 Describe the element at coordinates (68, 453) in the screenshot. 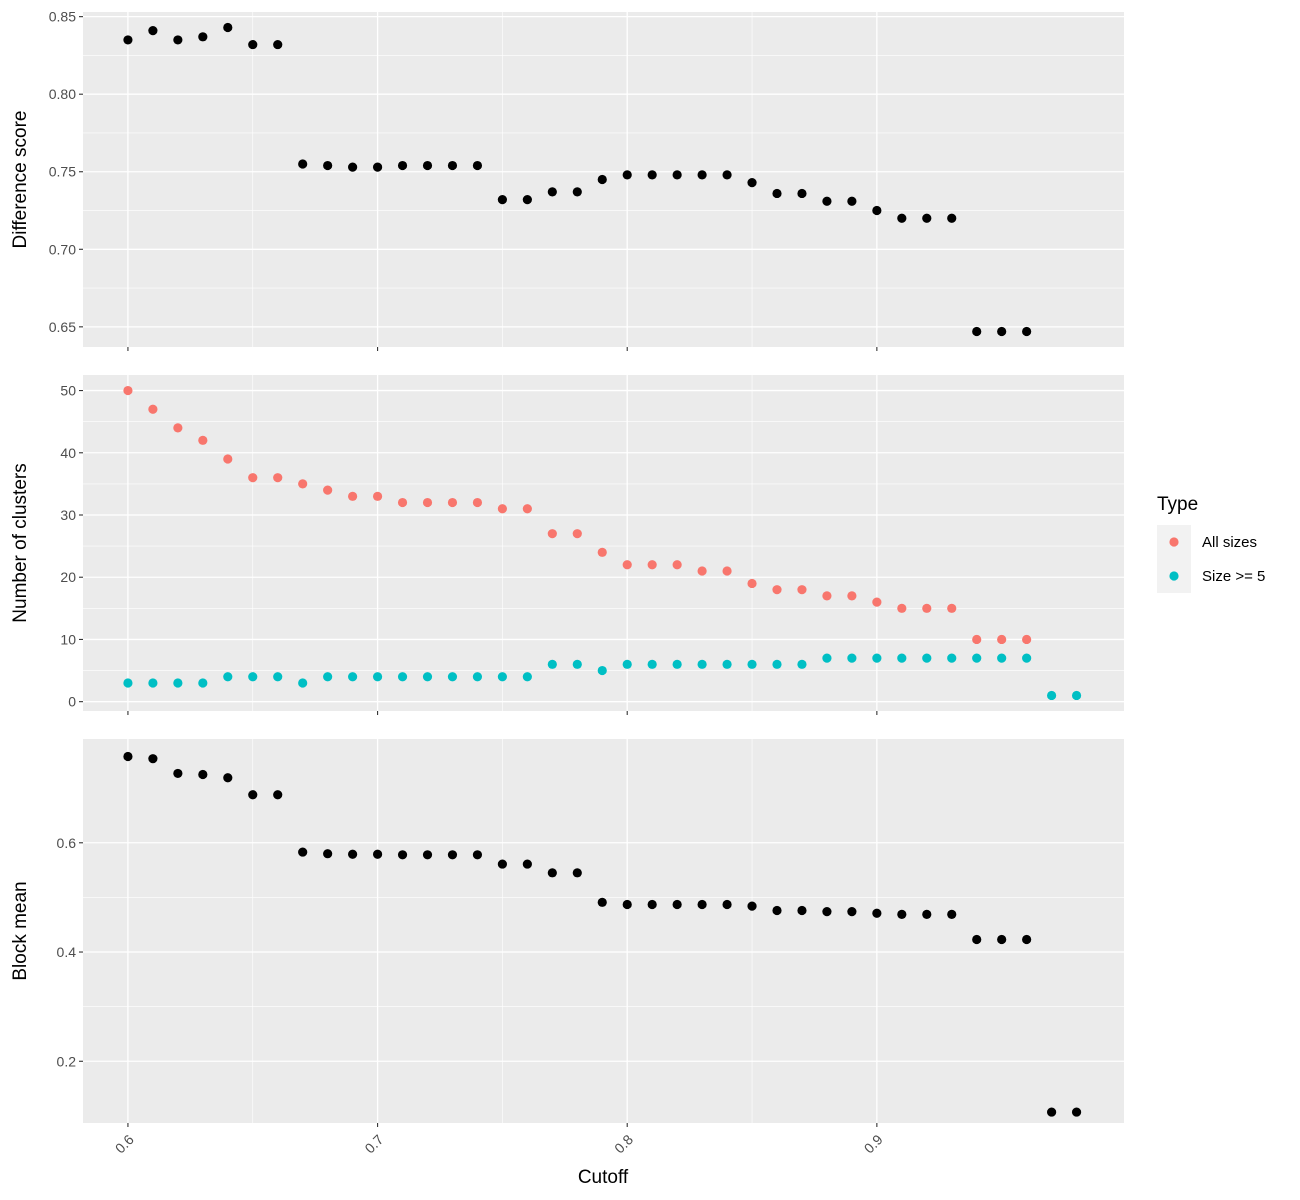

I see `y-tick-label: 40` at that location.